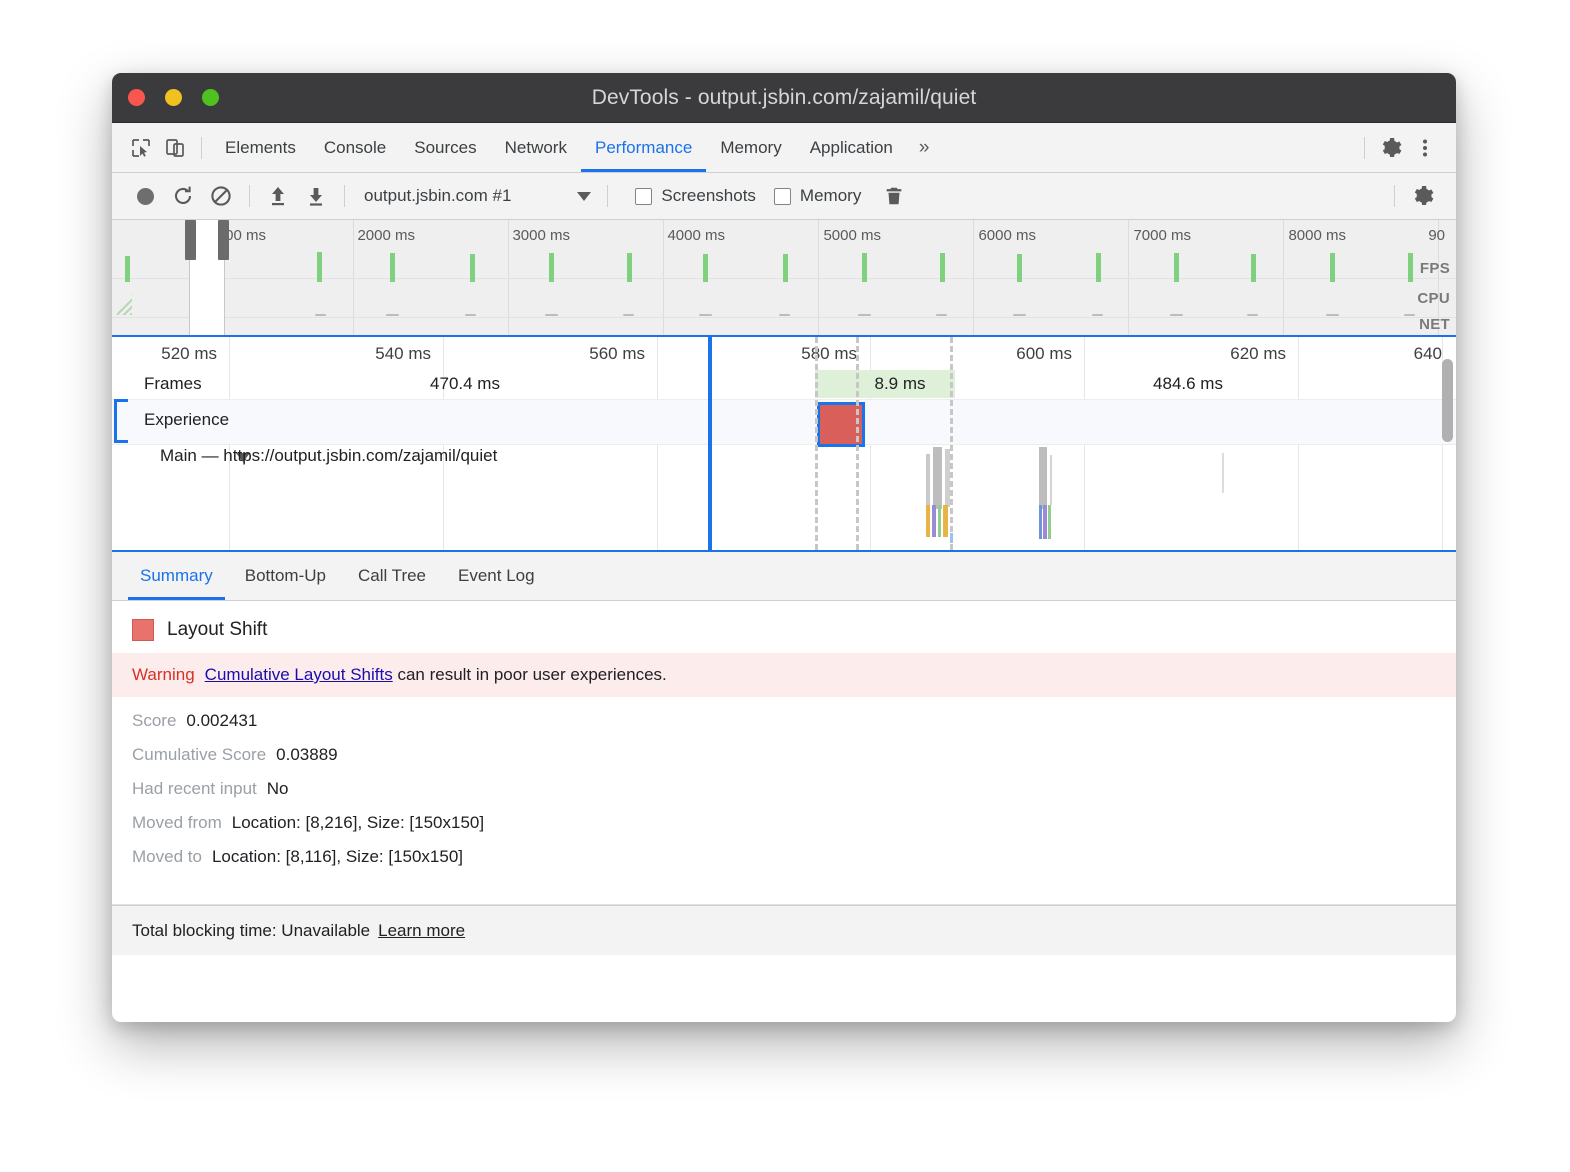 This screenshot has height=1172, width=1570. What do you see at coordinates (496, 576) in the screenshot?
I see `tab-event-log: Event Log` at bounding box center [496, 576].